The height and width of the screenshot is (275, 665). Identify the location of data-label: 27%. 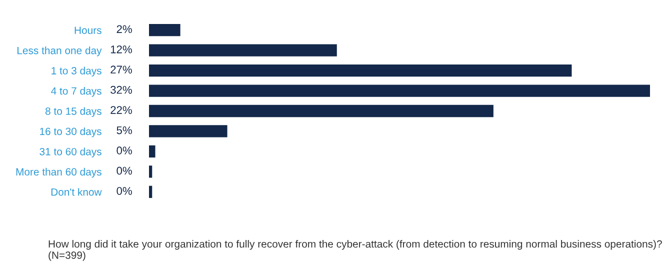
(121, 70).